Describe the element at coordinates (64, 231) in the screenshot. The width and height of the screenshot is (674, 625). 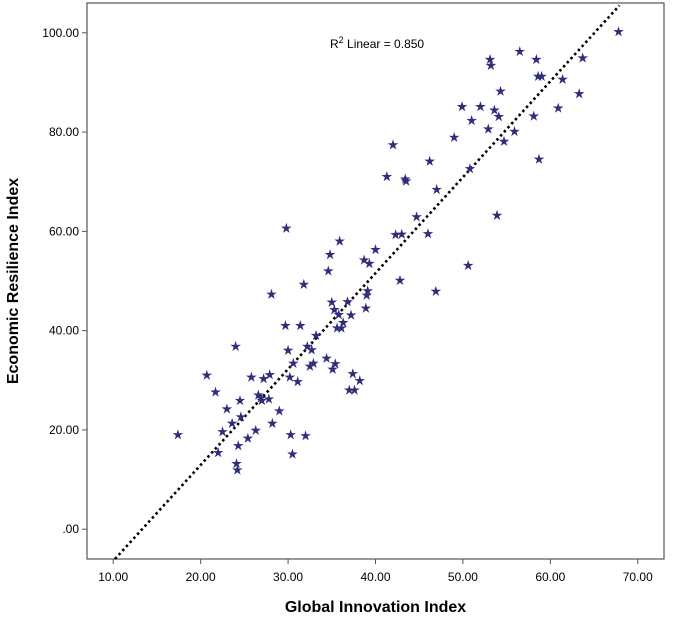
I see `y-tick-label: 60.00` at that location.